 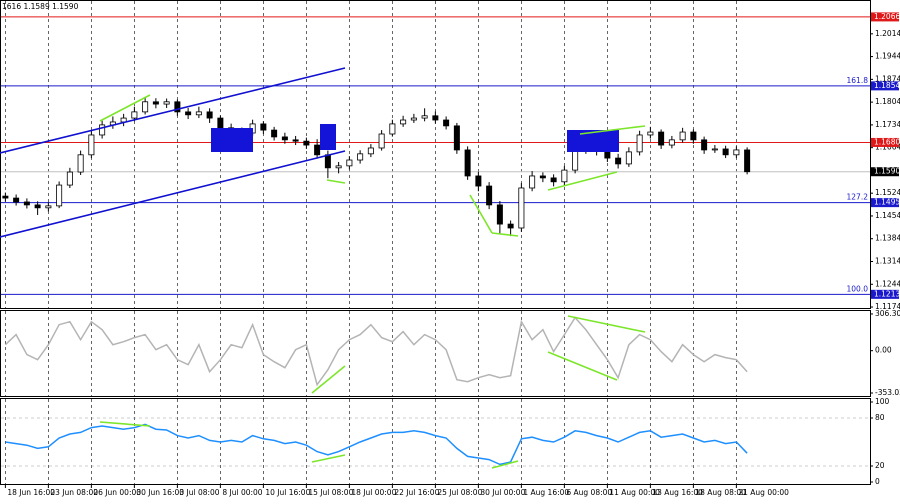 I want to click on x-tick-label: 18 Jul 00:00, so click(x=373, y=492).